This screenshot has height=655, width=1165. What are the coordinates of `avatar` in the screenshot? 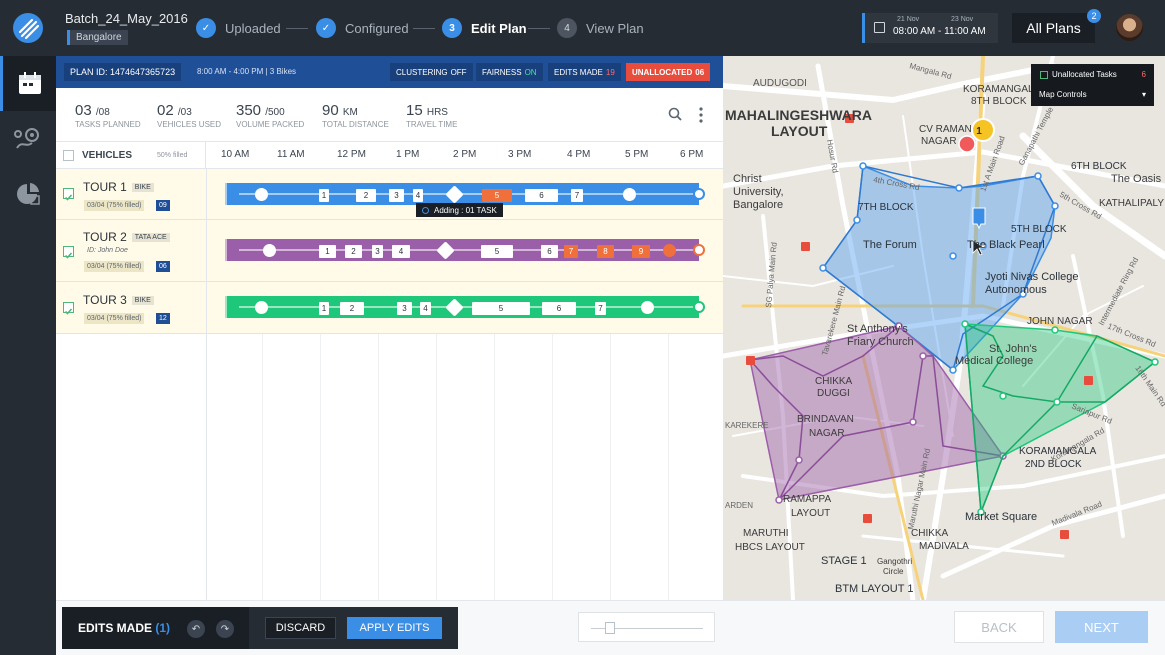 It's located at (1129, 27).